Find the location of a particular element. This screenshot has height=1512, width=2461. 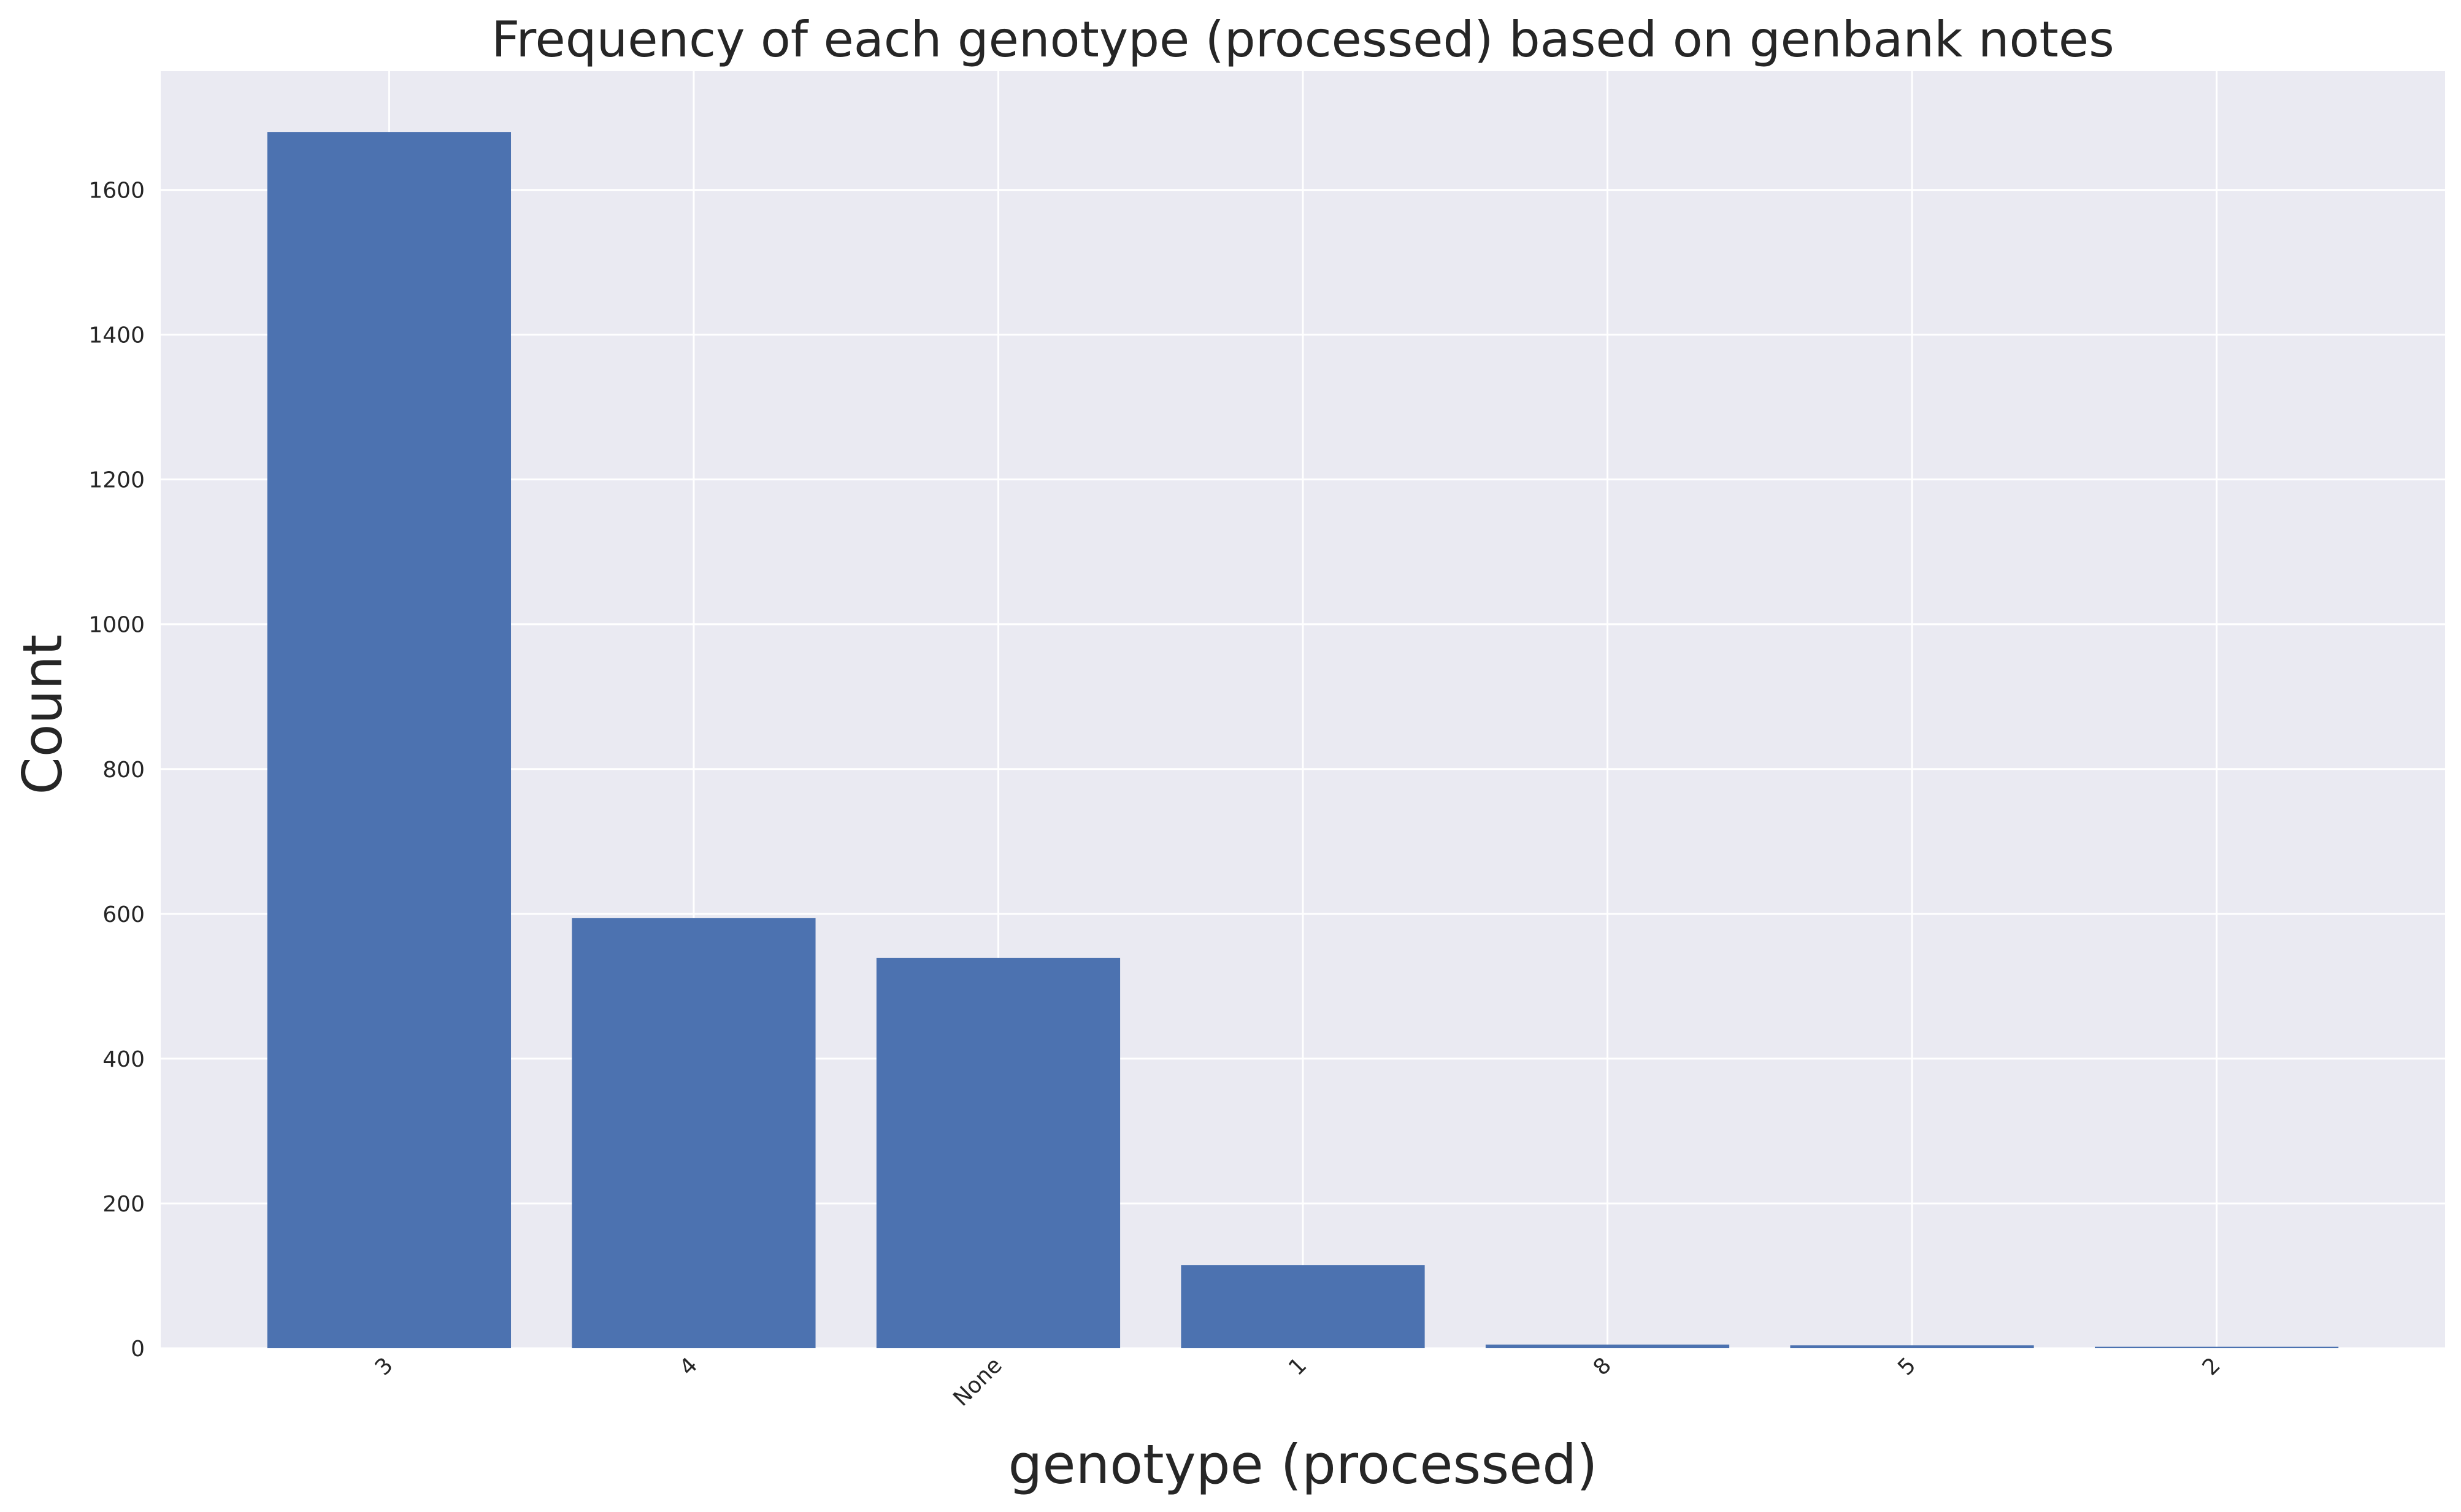

y-tick-label: 200 is located at coordinates (124, 1204).